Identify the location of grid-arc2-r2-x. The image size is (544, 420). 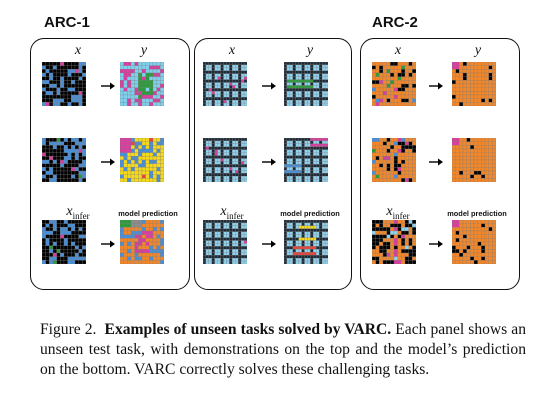
(394, 160).